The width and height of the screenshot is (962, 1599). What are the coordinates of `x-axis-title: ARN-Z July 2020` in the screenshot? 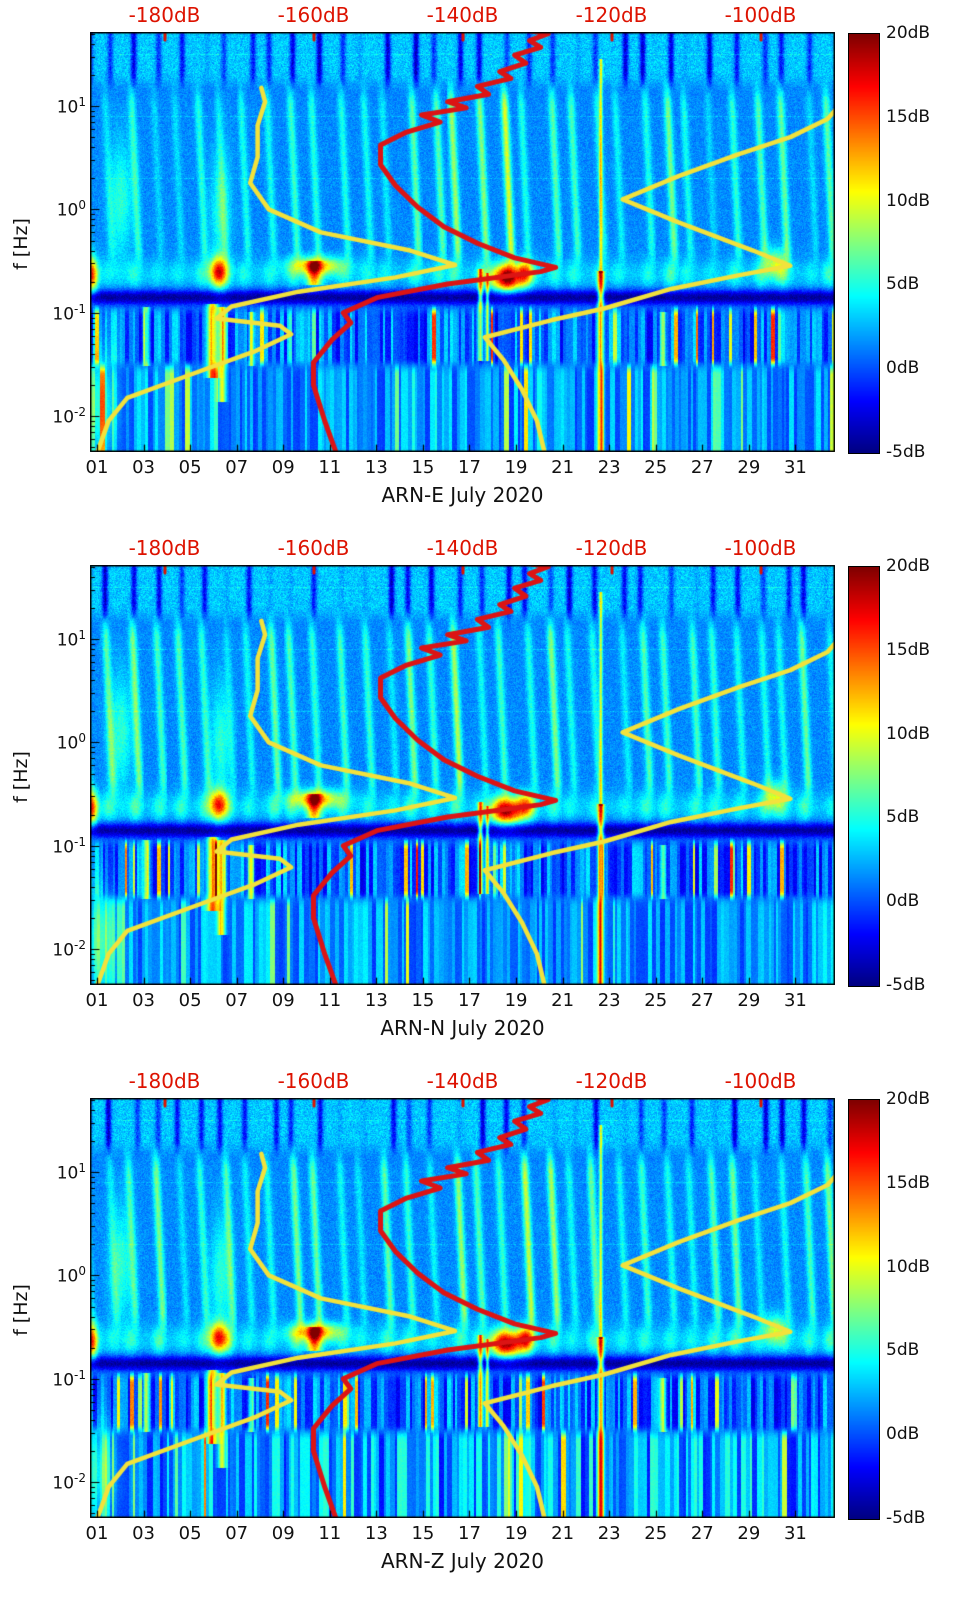 It's located at (462, 1561).